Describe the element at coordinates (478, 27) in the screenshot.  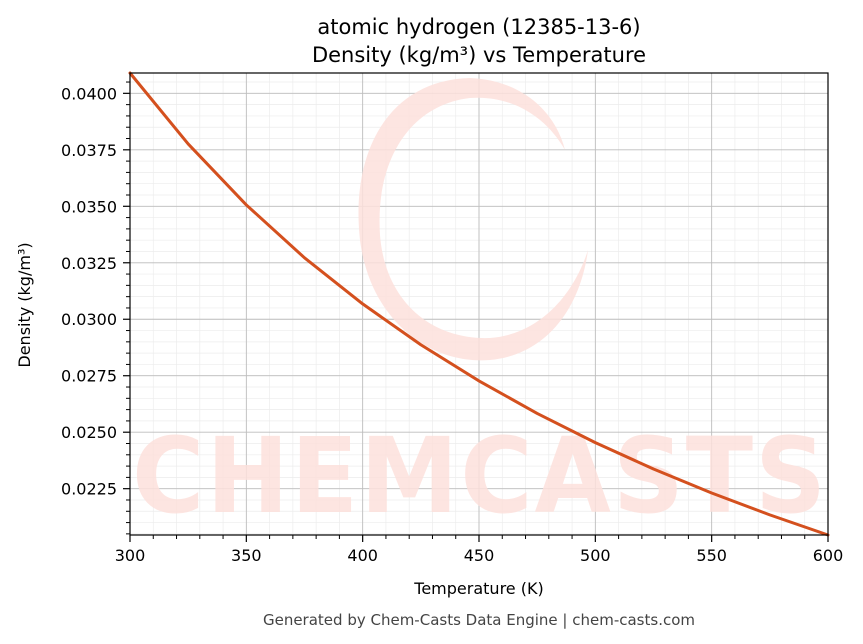
I see `chart-title: atomic hydrogen (12385-13-6)` at that location.